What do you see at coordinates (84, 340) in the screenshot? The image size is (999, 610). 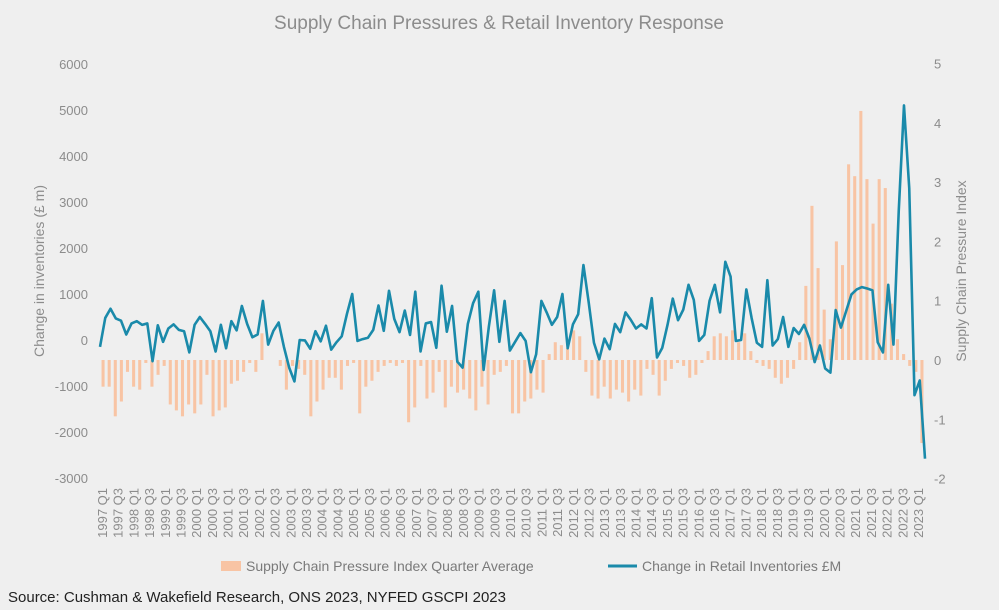 I see `left-tick-label: 0` at bounding box center [84, 340].